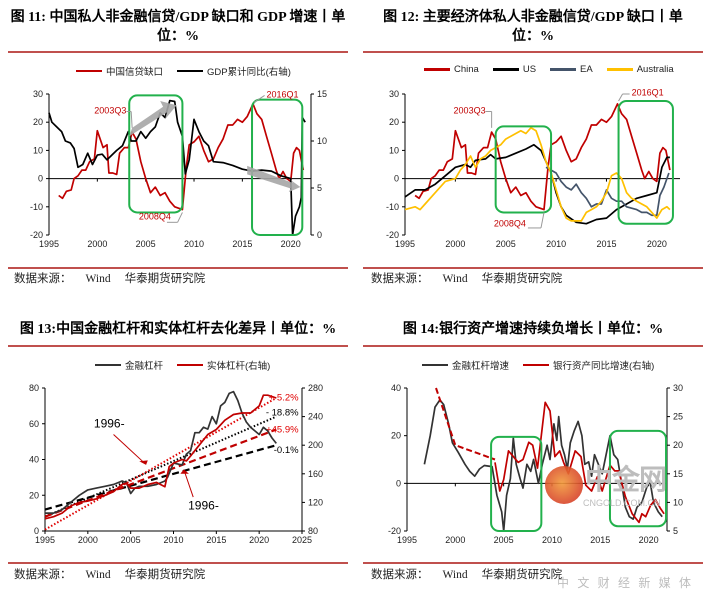 The image size is (711, 591). What do you see at coordinates (549, 69) in the screenshot?
I see `chart-12-legend: China US EA Australia` at bounding box center [549, 69].